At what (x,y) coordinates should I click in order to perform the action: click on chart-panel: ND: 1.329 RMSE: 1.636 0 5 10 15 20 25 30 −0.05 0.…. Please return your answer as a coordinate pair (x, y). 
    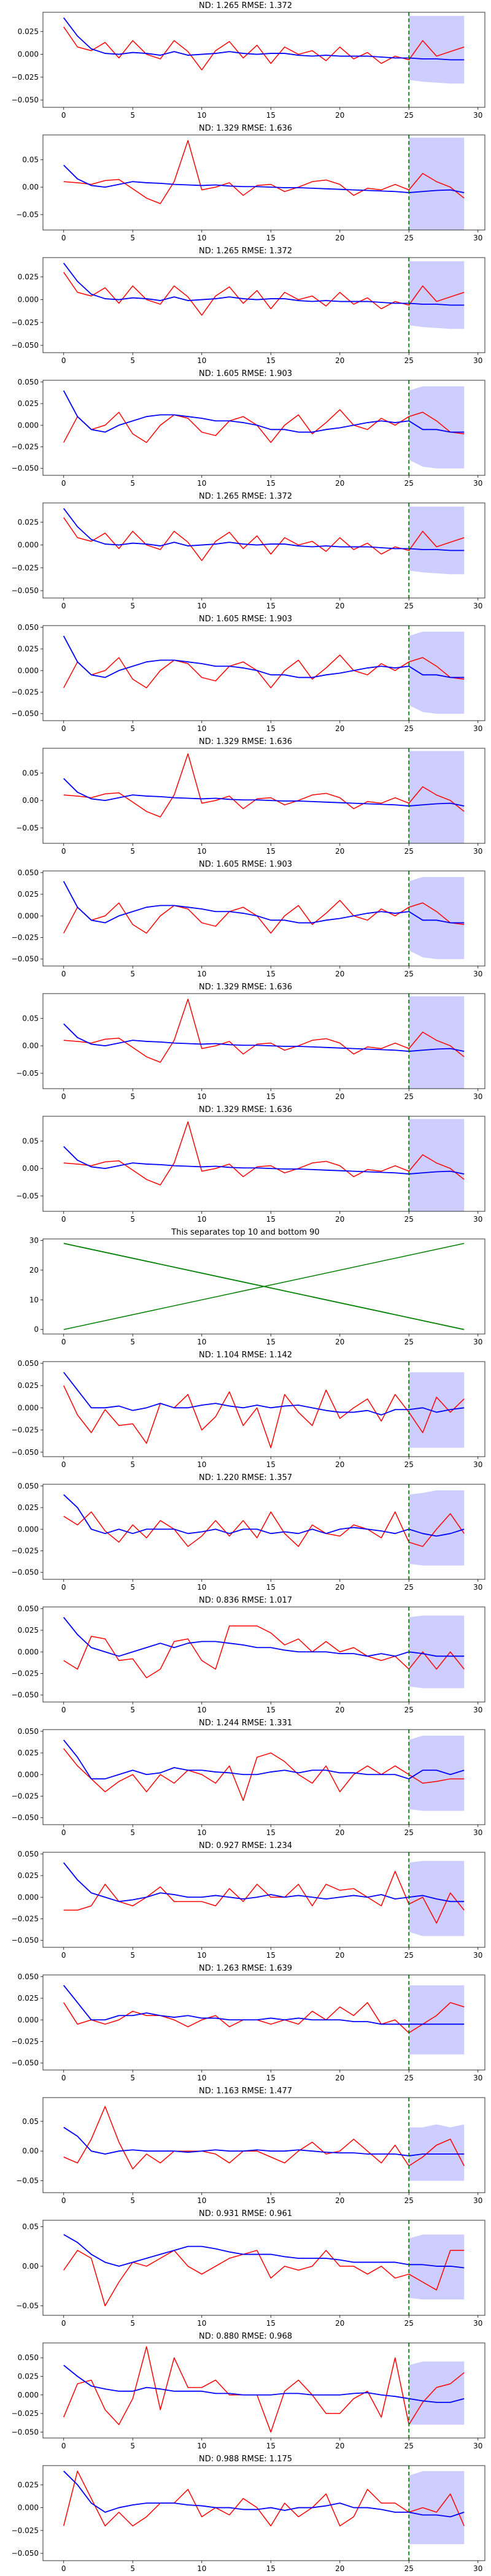
    Looking at the image, I should click on (245, 184).